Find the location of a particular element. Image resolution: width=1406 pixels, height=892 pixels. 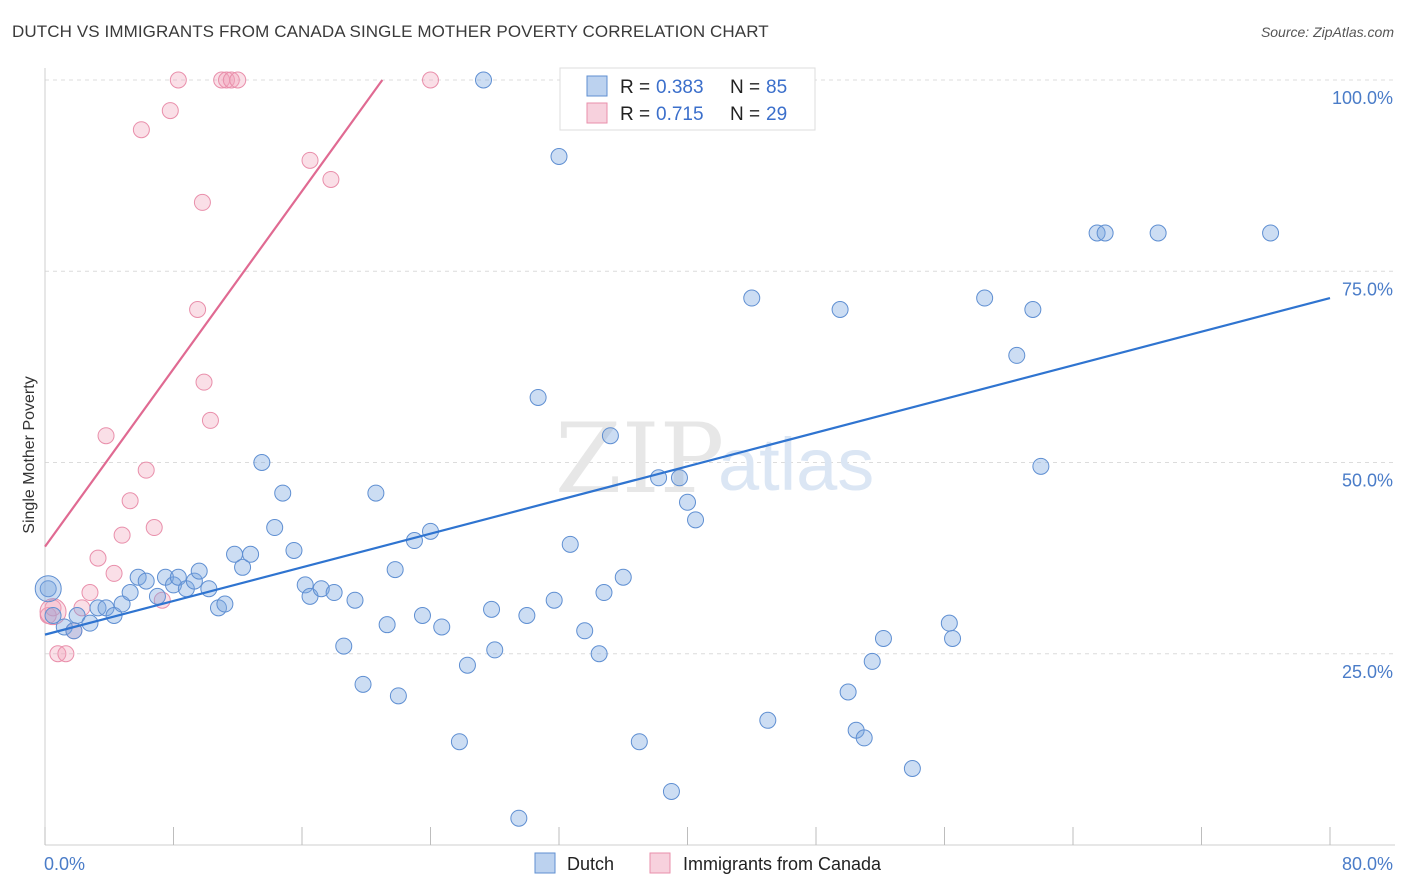

x-tick-label-max: 80.0% is located at coordinates (1367, 864).